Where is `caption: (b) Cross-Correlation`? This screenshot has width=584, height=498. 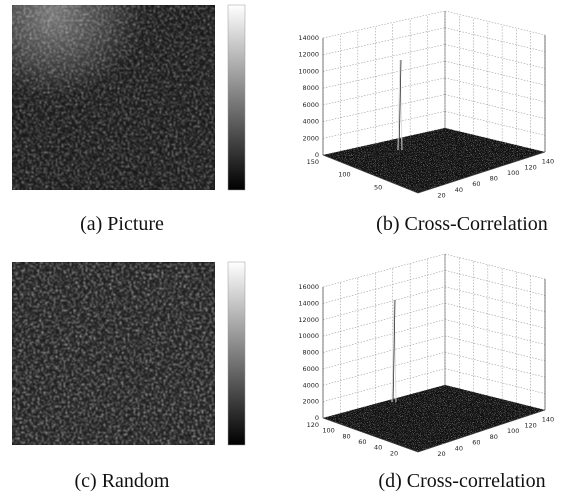
caption: (b) Cross-Correlation is located at coordinates (462, 224).